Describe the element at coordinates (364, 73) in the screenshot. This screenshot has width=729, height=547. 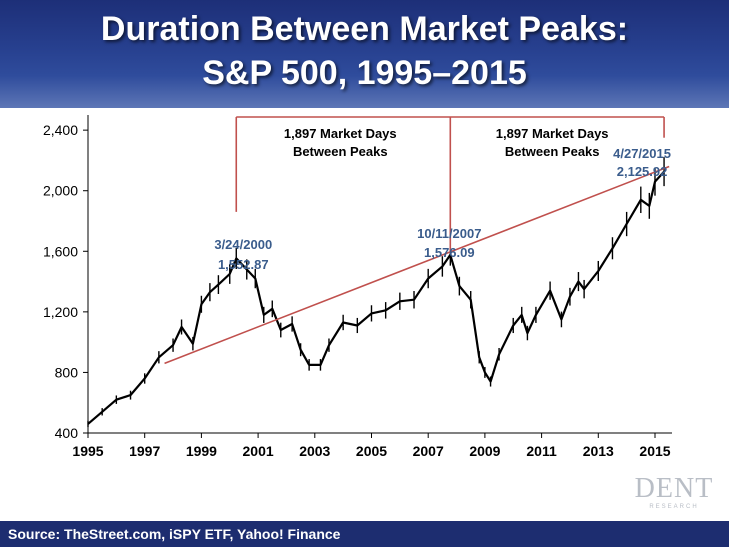
I see `chart-title-line-2: S&P 500, 1995–2015` at that location.